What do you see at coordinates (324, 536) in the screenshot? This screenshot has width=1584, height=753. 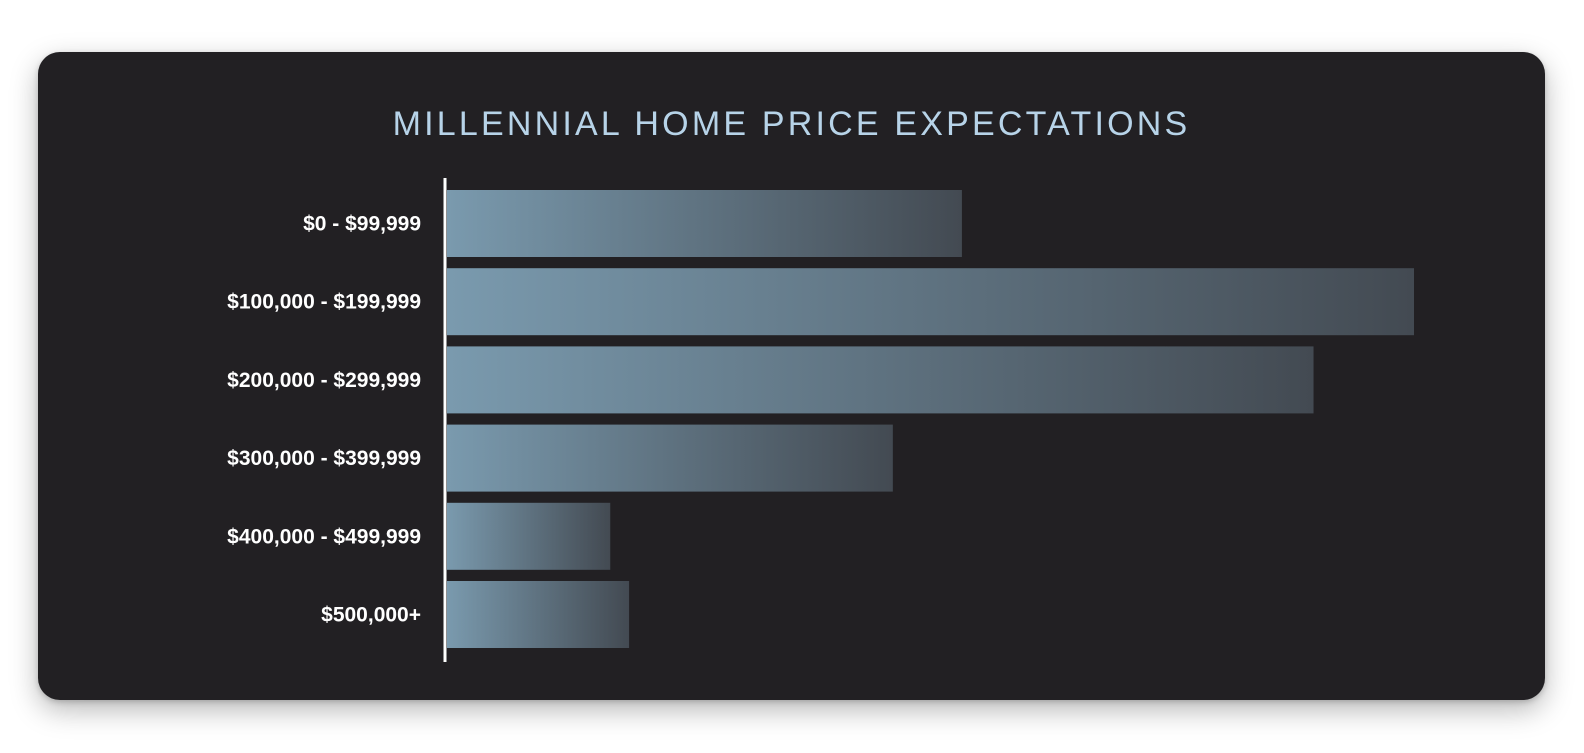 I see `category-label: $400,000 - $499,999` at bounding box center [324, 536].